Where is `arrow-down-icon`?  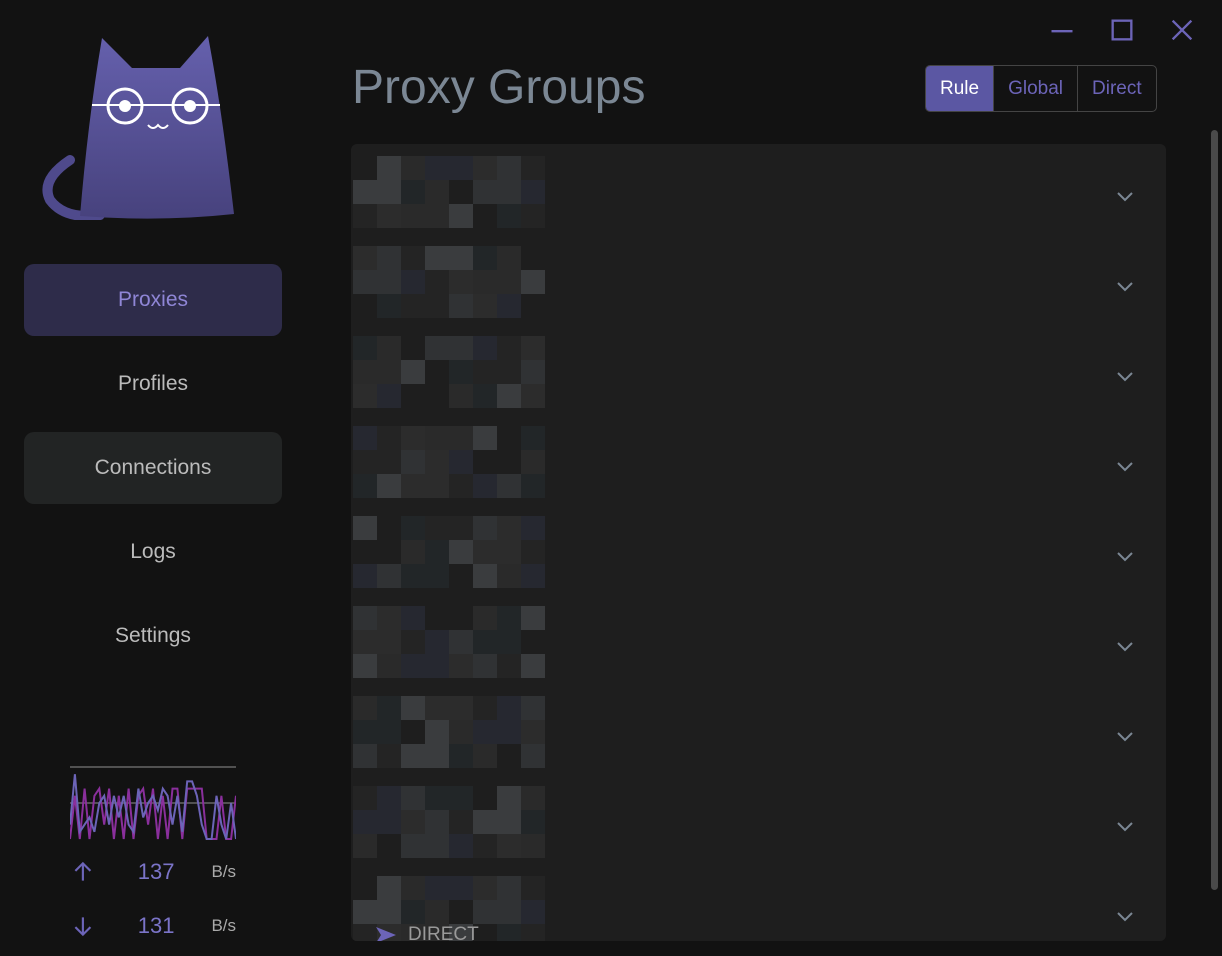
arrow-down-icon is located at coordinates (83, 927).